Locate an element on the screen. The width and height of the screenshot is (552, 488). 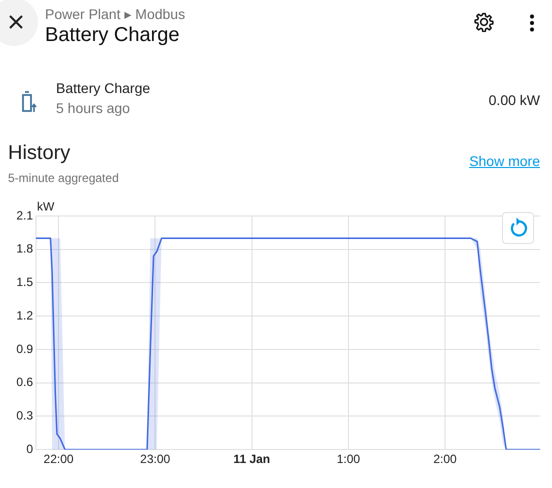
x-tick-label: 22:00 is located at coordinates (59, 459).